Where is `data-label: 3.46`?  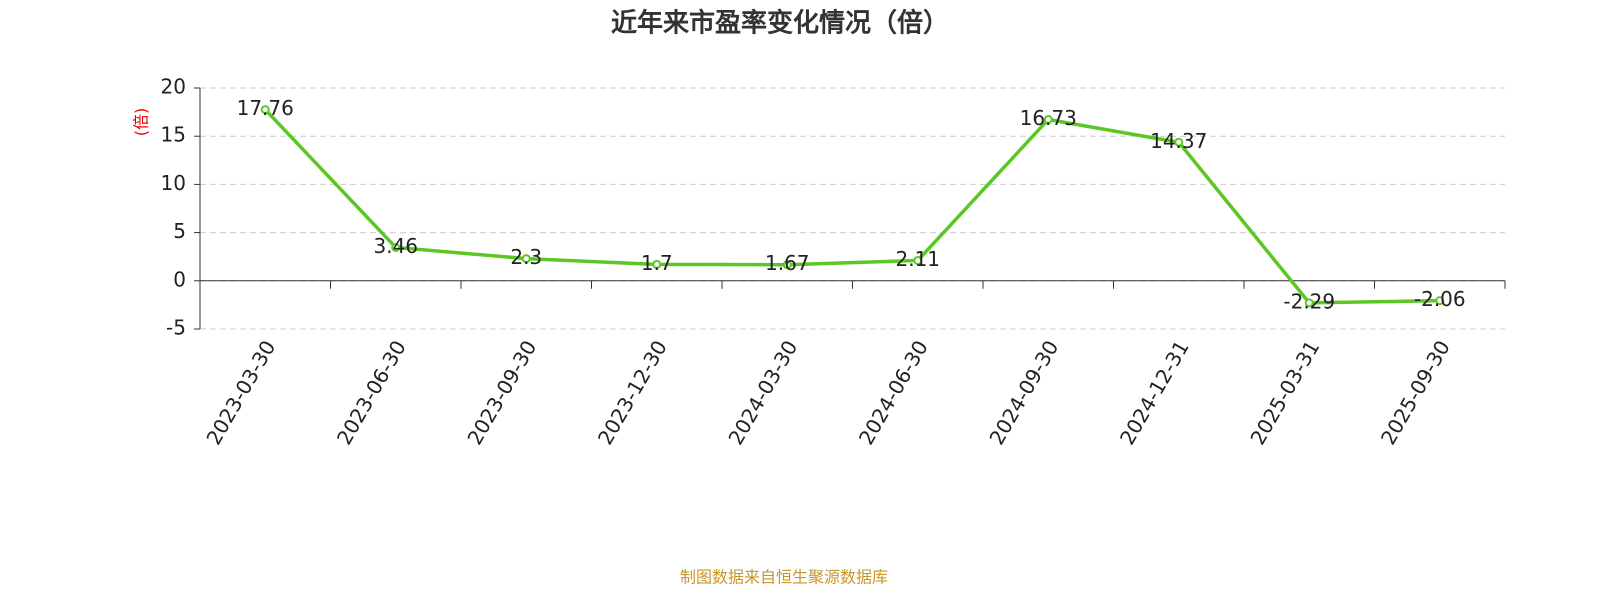
data-label: 3.46 is located at coordinates (395, 246).